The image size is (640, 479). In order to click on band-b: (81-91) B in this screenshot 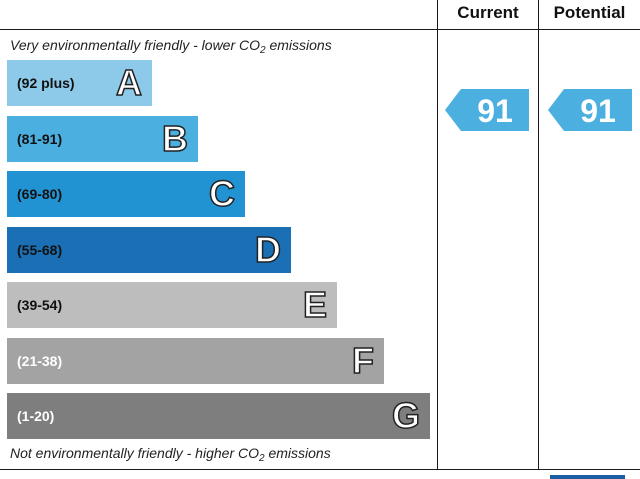, I will do `click(102, 138)`.